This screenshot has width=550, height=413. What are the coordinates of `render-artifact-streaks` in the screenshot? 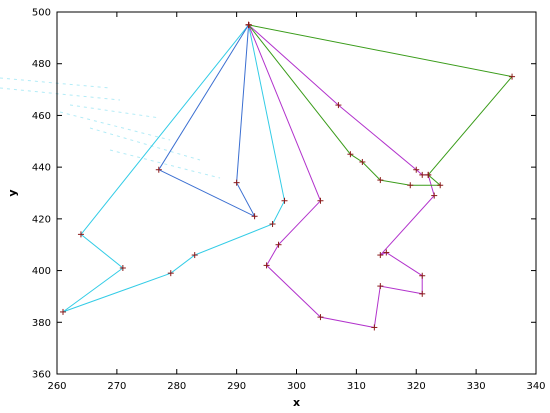 It's located at (110, 128).